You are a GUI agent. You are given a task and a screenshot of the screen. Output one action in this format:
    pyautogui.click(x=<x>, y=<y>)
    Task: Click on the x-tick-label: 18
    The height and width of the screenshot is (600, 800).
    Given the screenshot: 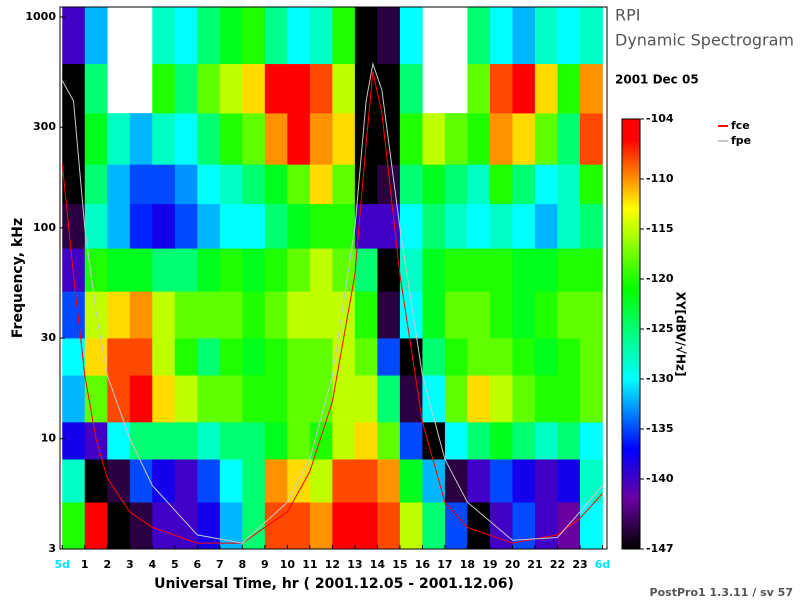 What is the action you would take?
    pyautogui.click(x=467, y=564)
    